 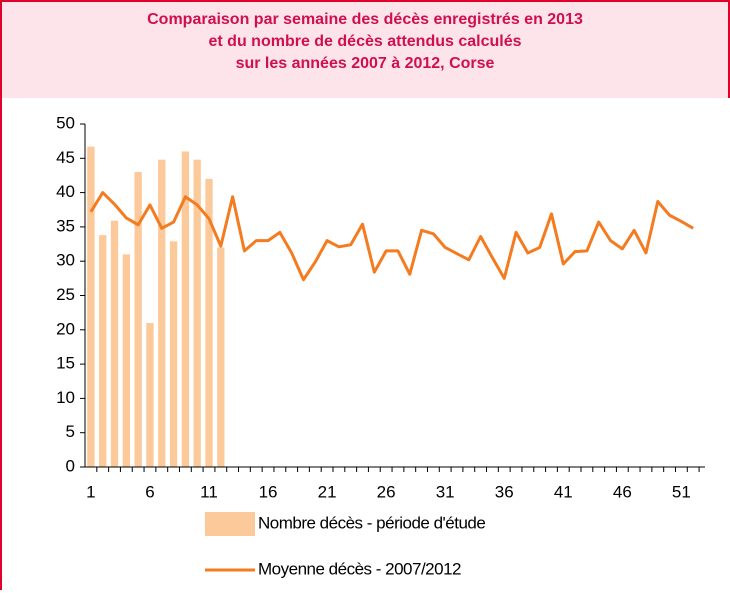 I want to click on y-tick-label: 45, so click(x=65, y=157).